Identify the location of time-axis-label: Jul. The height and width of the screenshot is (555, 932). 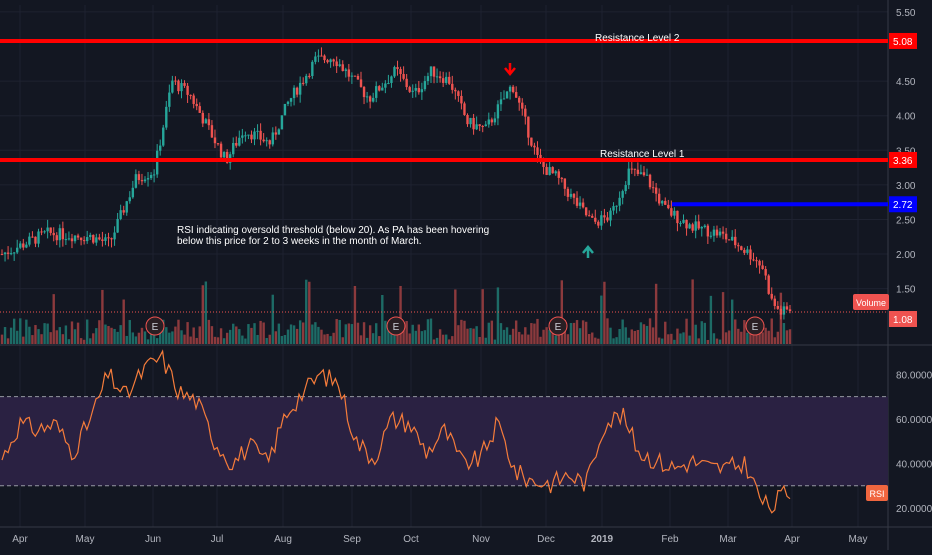
(217, 539).